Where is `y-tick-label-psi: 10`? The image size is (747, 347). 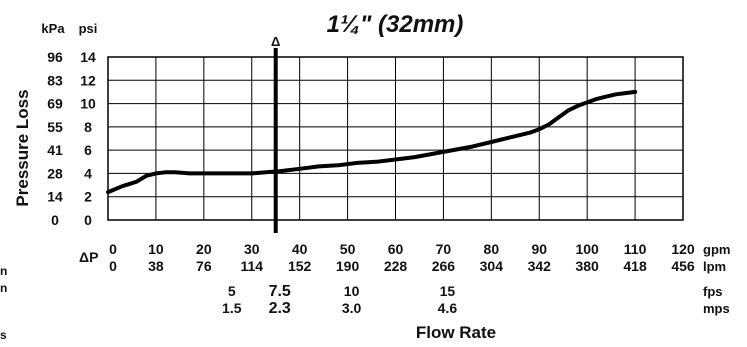 y-tick-label-psi: 10 is located at coordinates (88, 104).